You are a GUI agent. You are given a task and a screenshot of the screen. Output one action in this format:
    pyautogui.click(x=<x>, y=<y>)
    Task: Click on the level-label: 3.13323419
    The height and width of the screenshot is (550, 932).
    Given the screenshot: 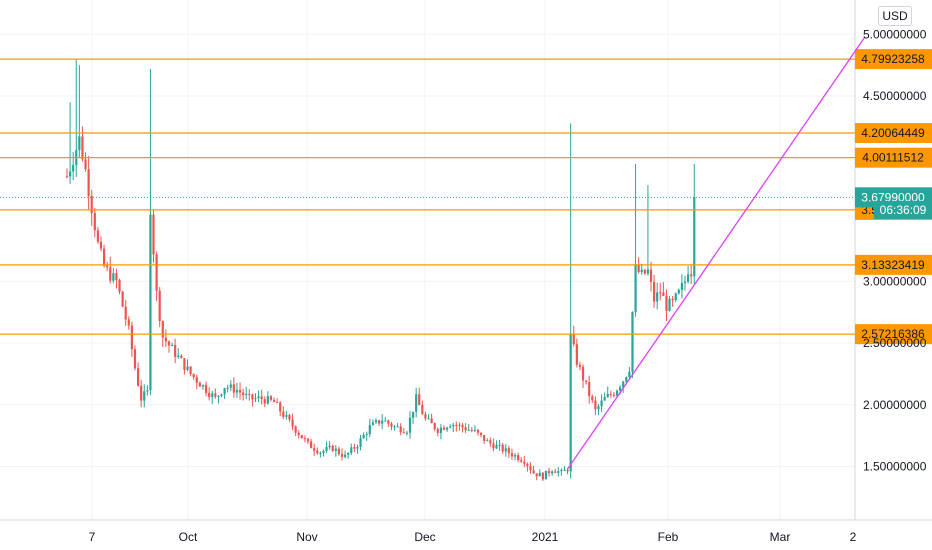 What is the action you would take?
    pyautogui.click(x=893, y=265)
    